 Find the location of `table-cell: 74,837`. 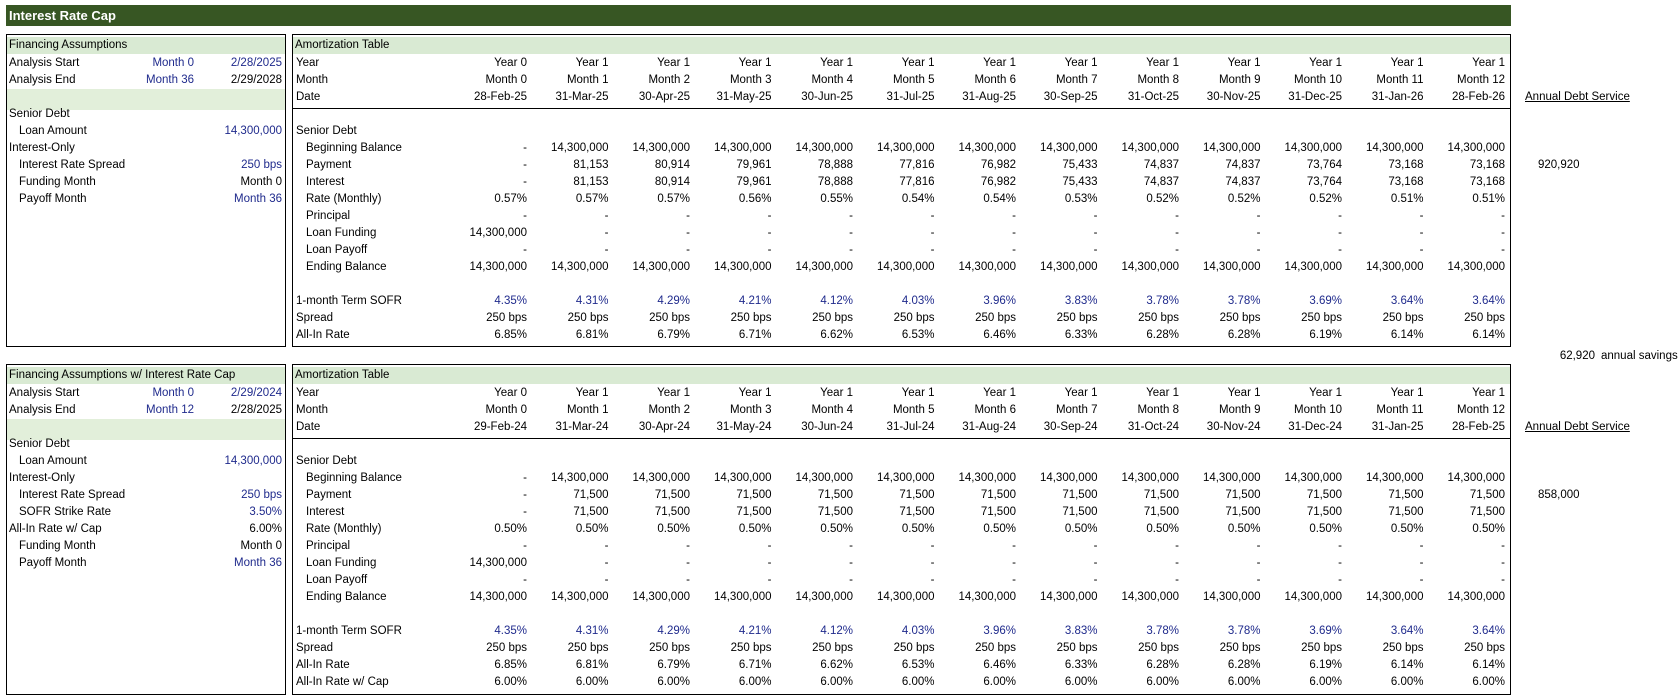

table-cell: 74,837 is located at coordinates (1161, 165).